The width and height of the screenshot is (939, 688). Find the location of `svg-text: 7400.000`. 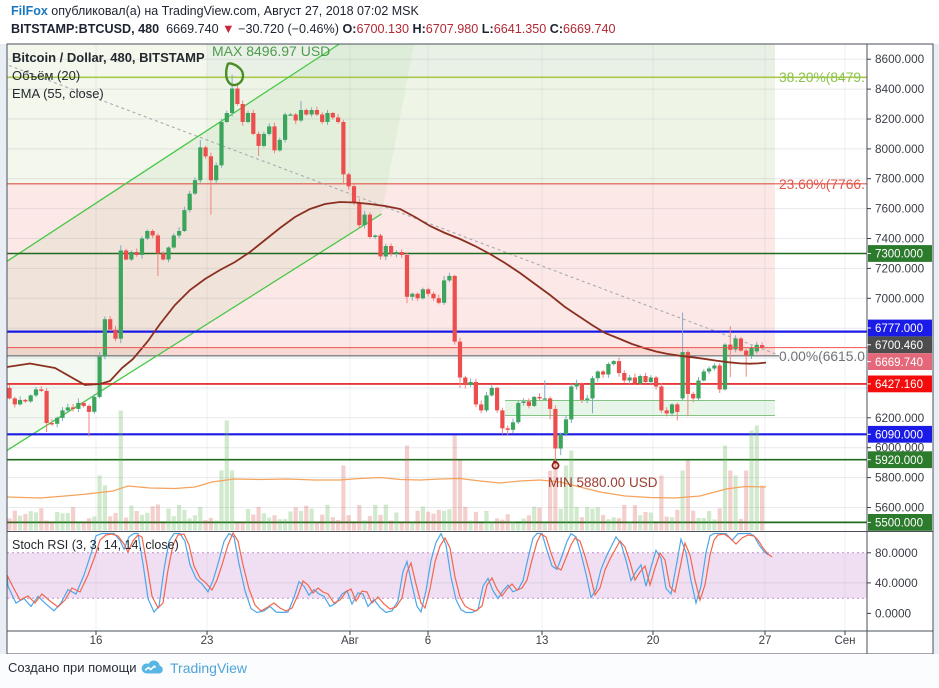

svg-text: 7400.000 is located at coordinates (900, 239).